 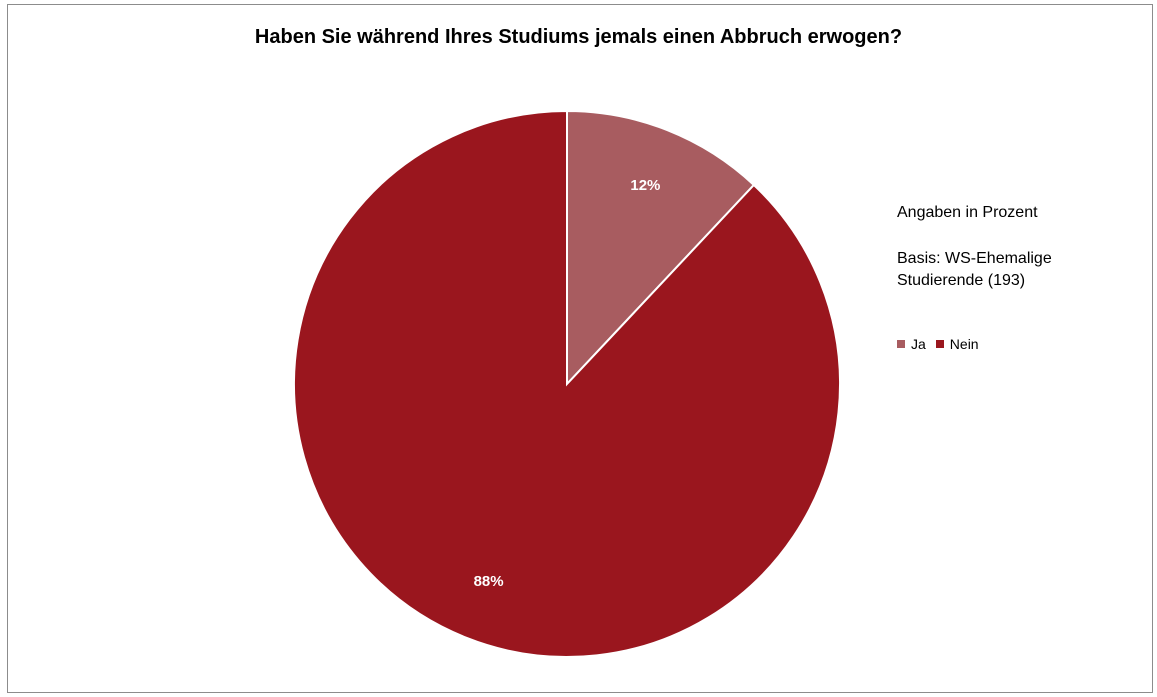 I want to click on unit-note: Angaben in Prozent, so click(x=967, y=212).